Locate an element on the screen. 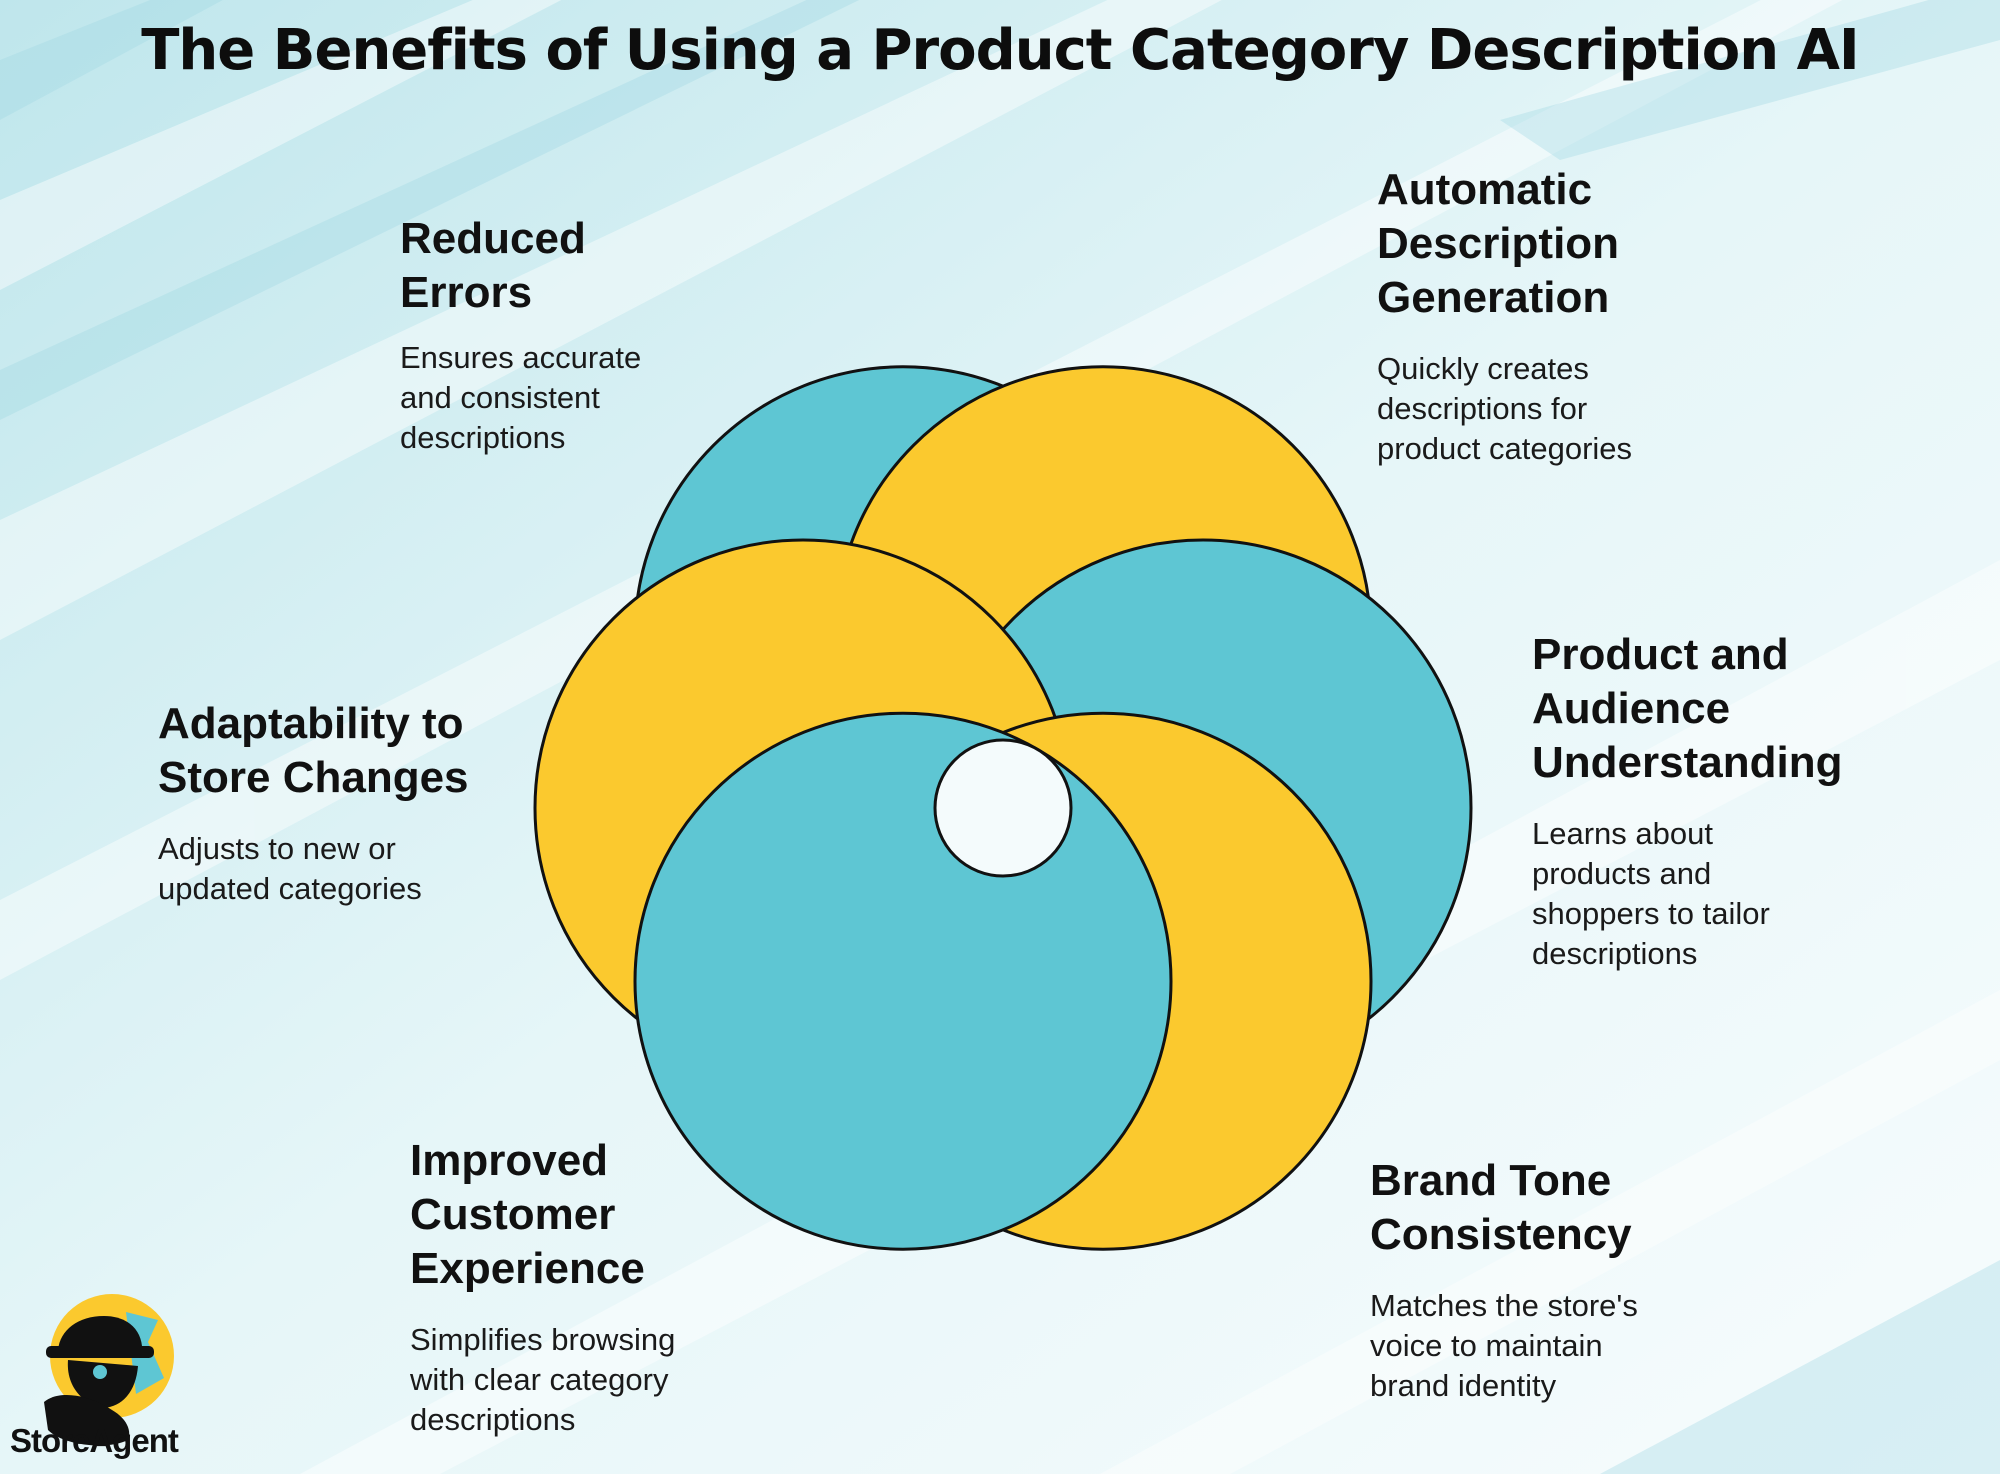  center-hole is located at coordinates (1003, 808).